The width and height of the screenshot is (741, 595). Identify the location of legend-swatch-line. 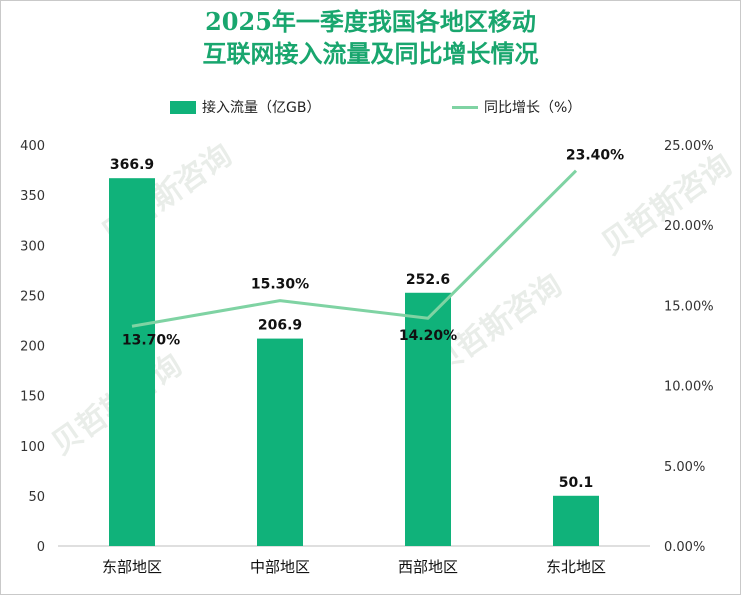
(465, 107).